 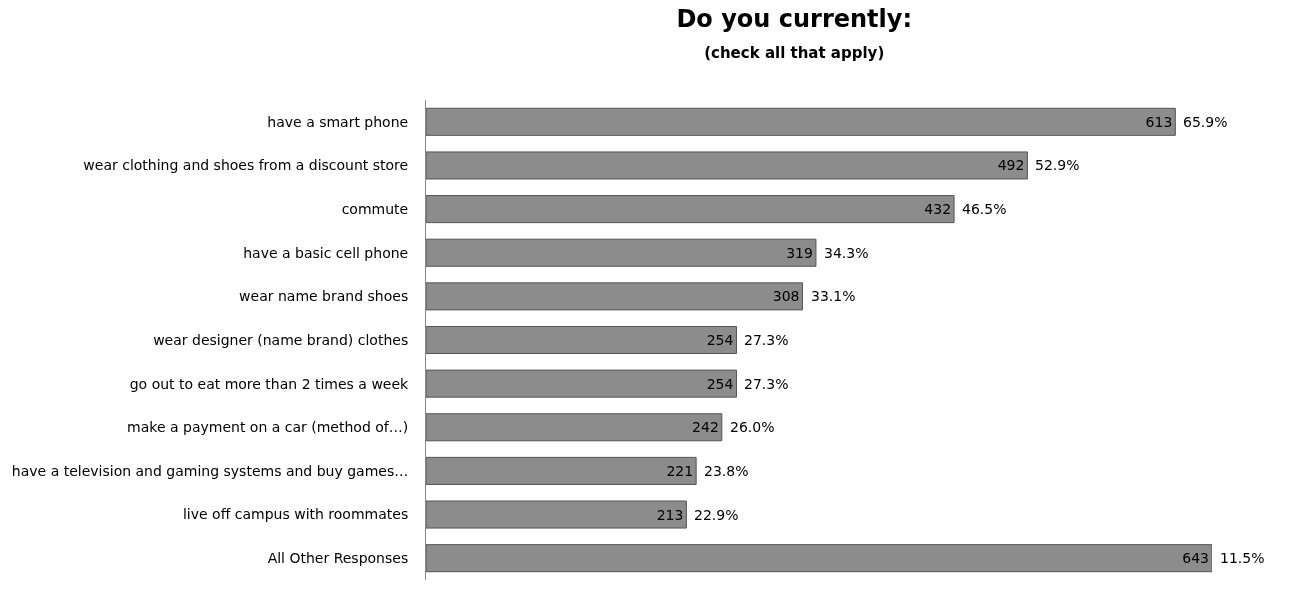 What do you see at coordinates (833, 296) in the screenshot?
I see `annotation: 33.1%` at bounding box center [833, 296].